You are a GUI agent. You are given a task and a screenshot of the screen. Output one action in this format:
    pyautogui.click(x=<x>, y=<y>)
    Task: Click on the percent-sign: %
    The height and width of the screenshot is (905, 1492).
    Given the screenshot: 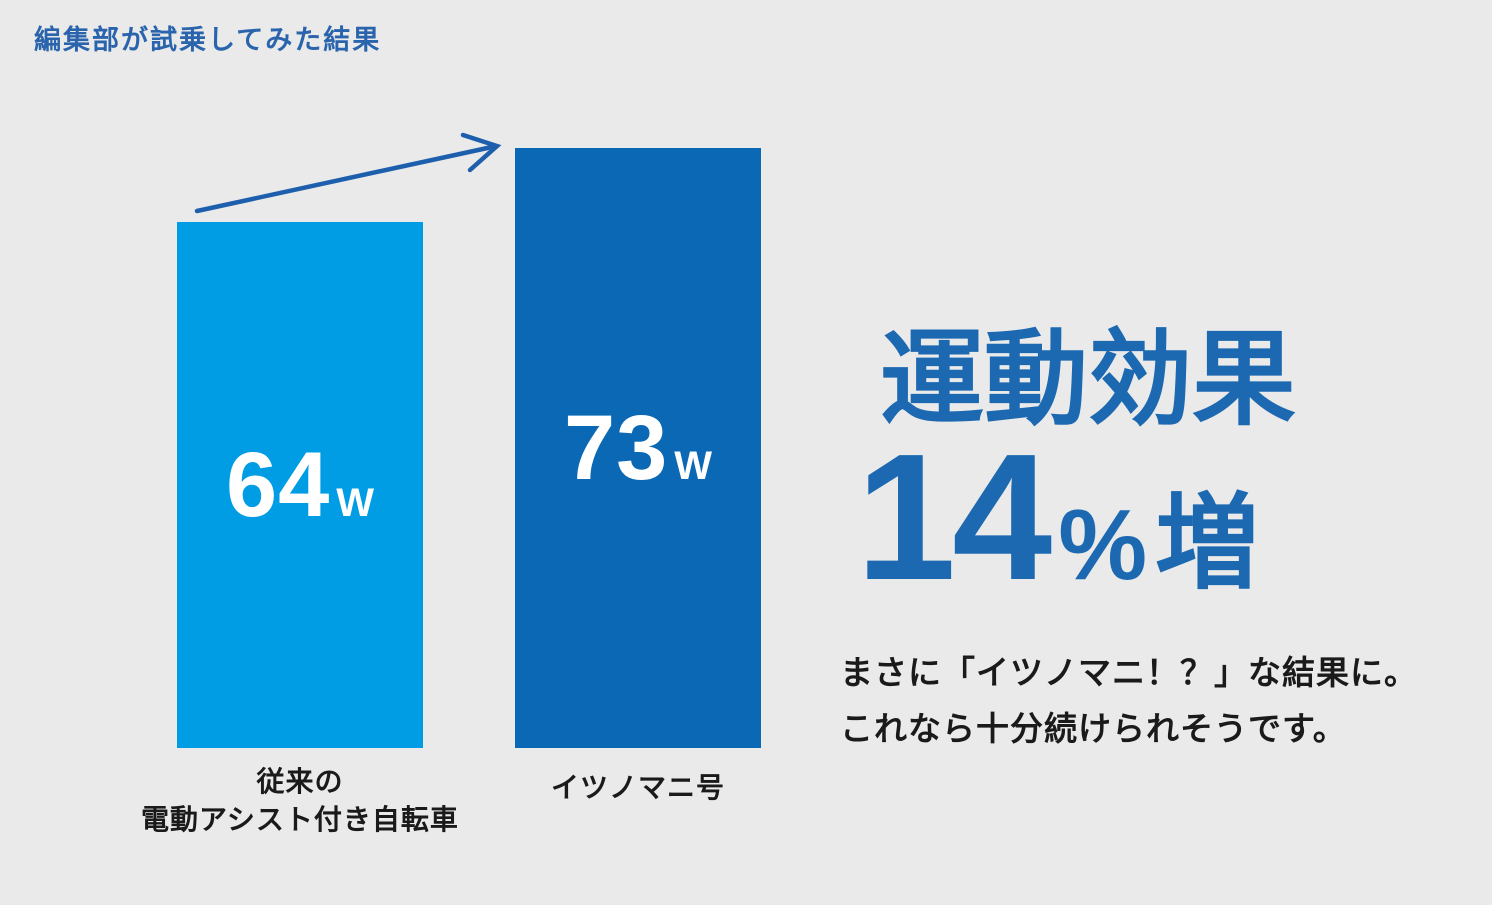 What is the action you would take?
    pyautogui.click(x=1103, y=545)
    